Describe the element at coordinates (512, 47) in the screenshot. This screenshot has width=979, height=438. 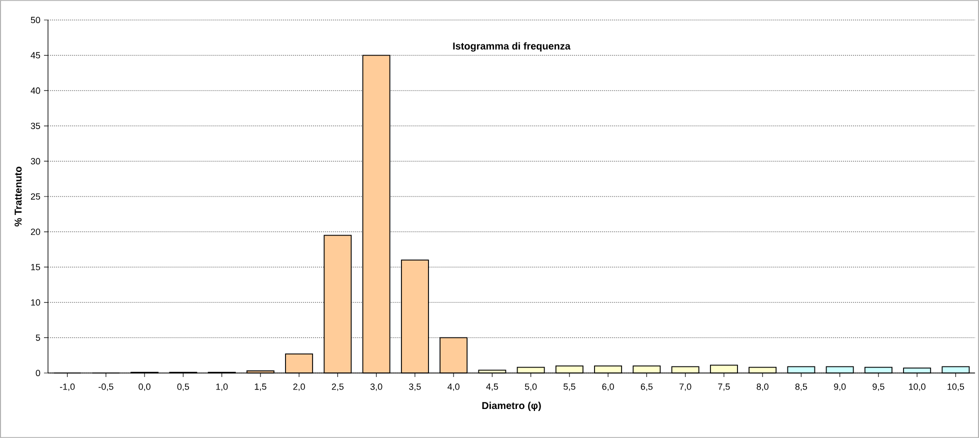
I see `text: Istogramma di frequenza` at that location.